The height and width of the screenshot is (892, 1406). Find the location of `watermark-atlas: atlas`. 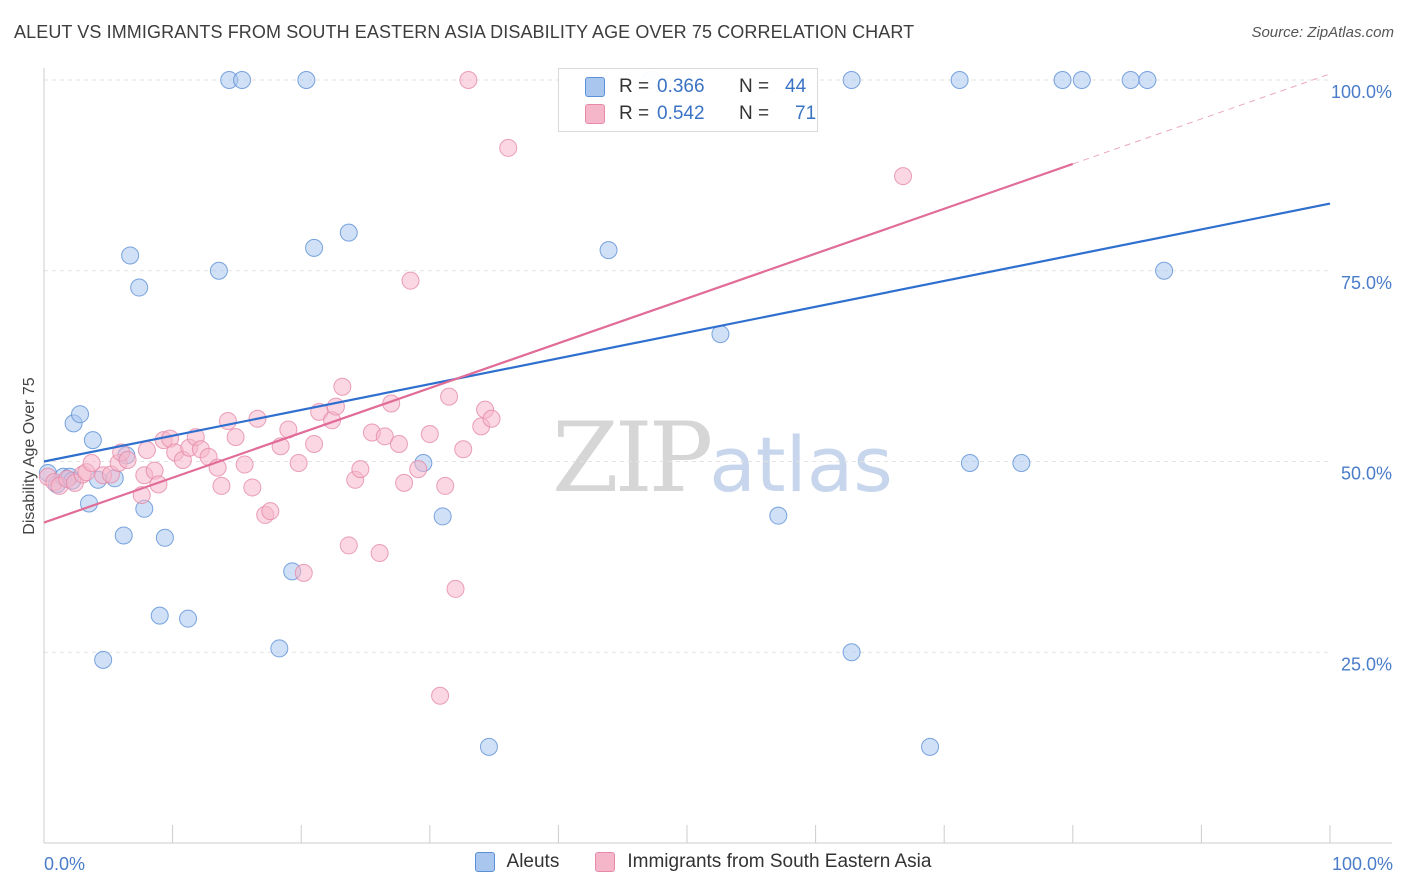

watermark-atlas: atlas is located at coordinates (801, 464).